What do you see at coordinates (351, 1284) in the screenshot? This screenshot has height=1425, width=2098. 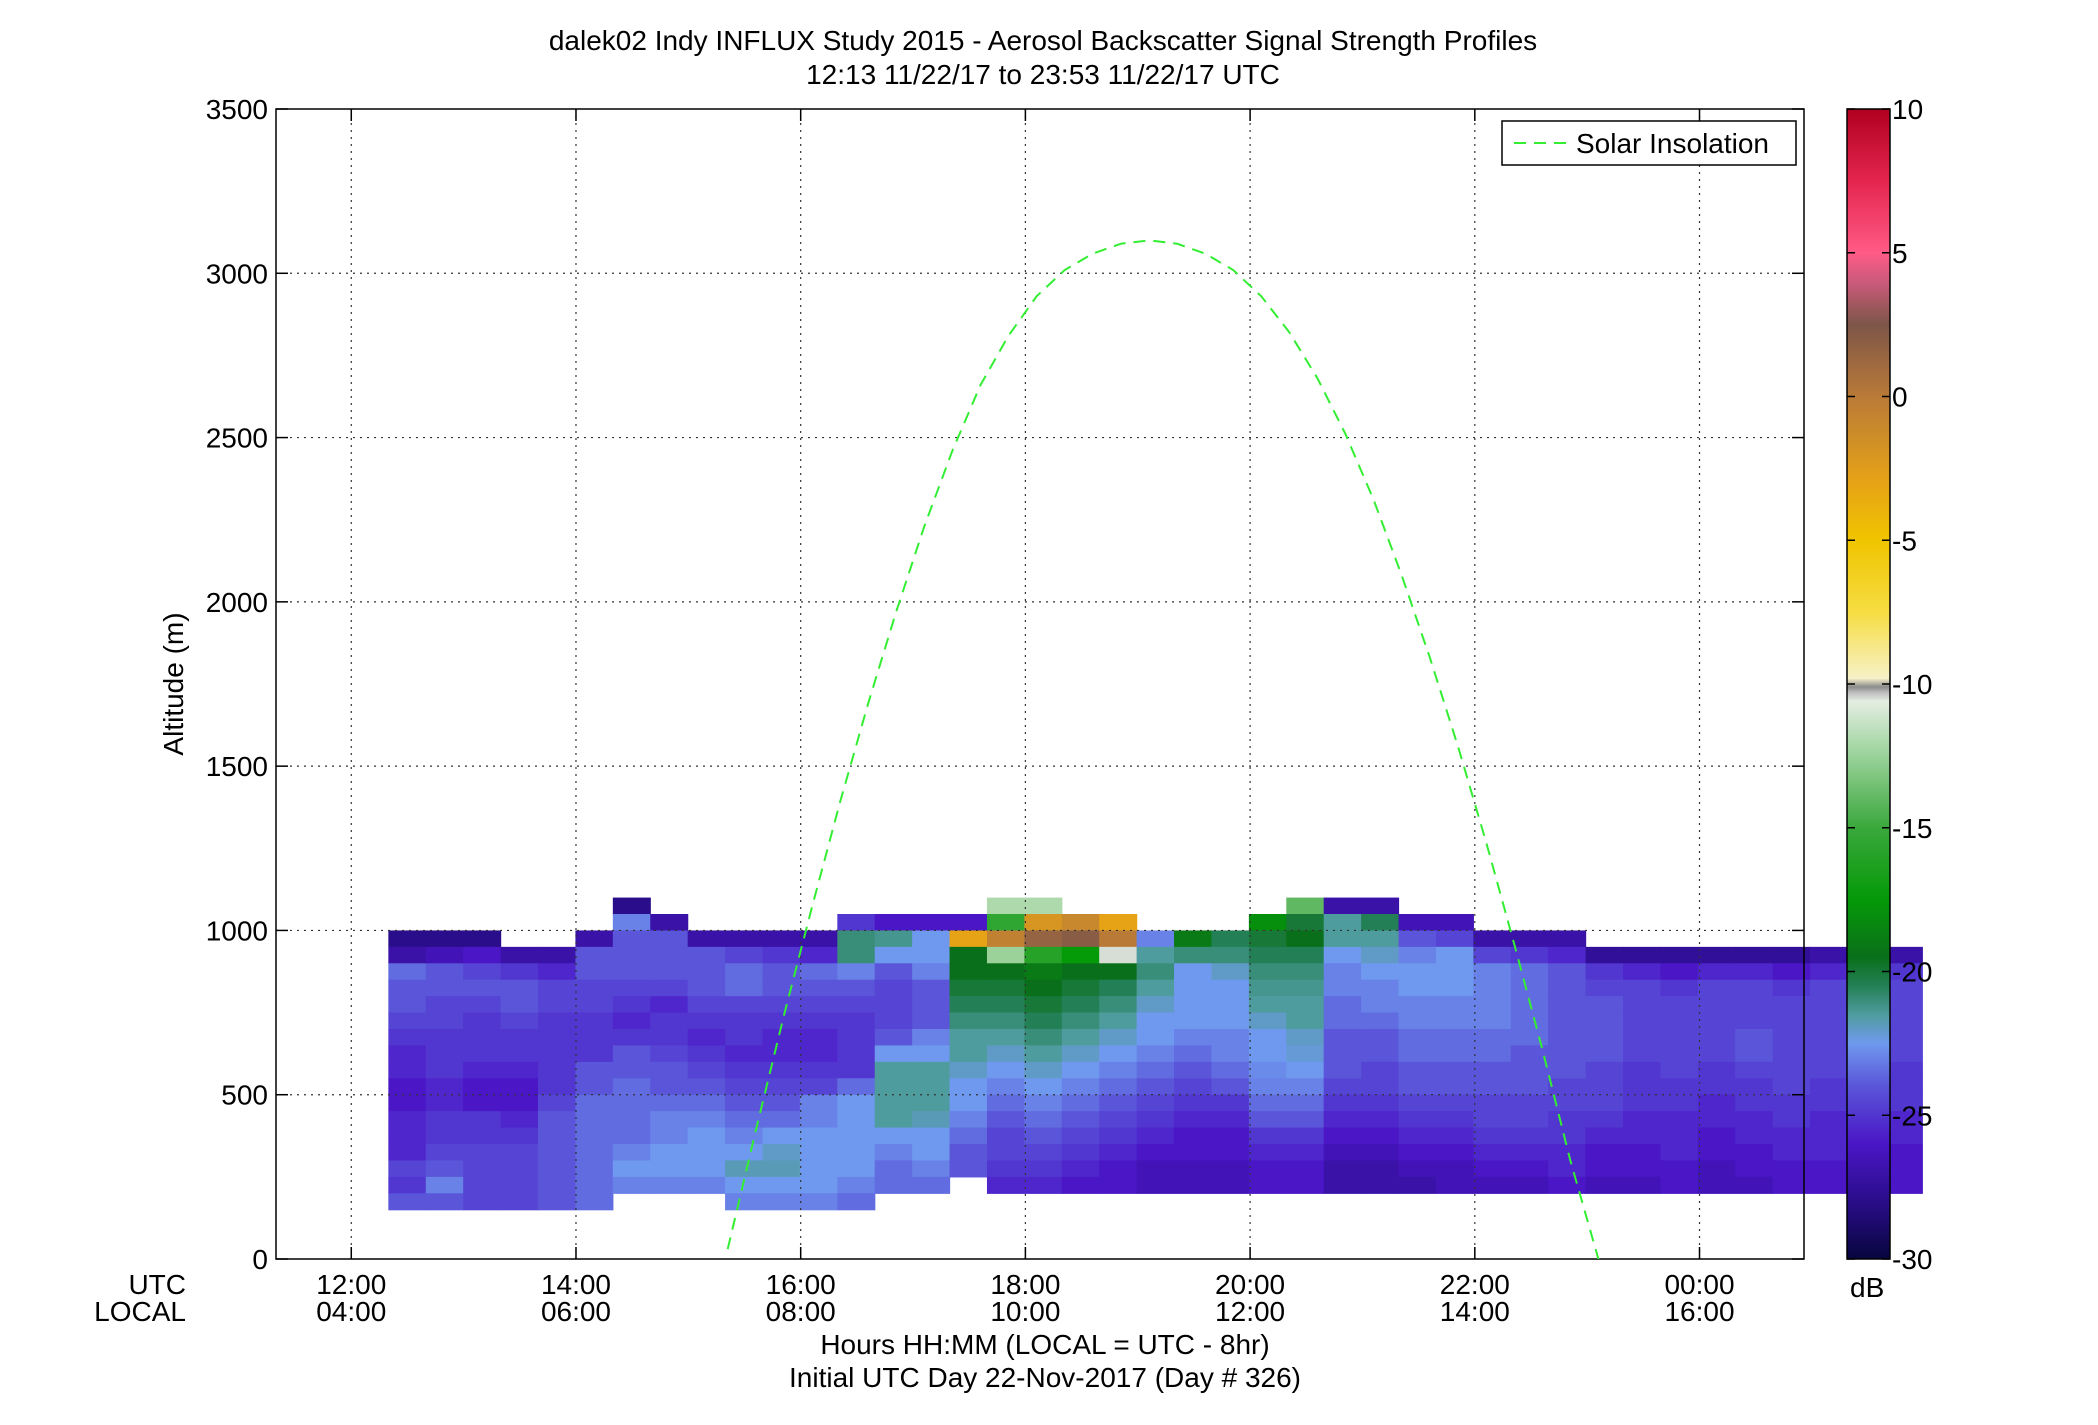 I see `x-tick-label-utc: 12:00` at bounding box center [351, 1284].